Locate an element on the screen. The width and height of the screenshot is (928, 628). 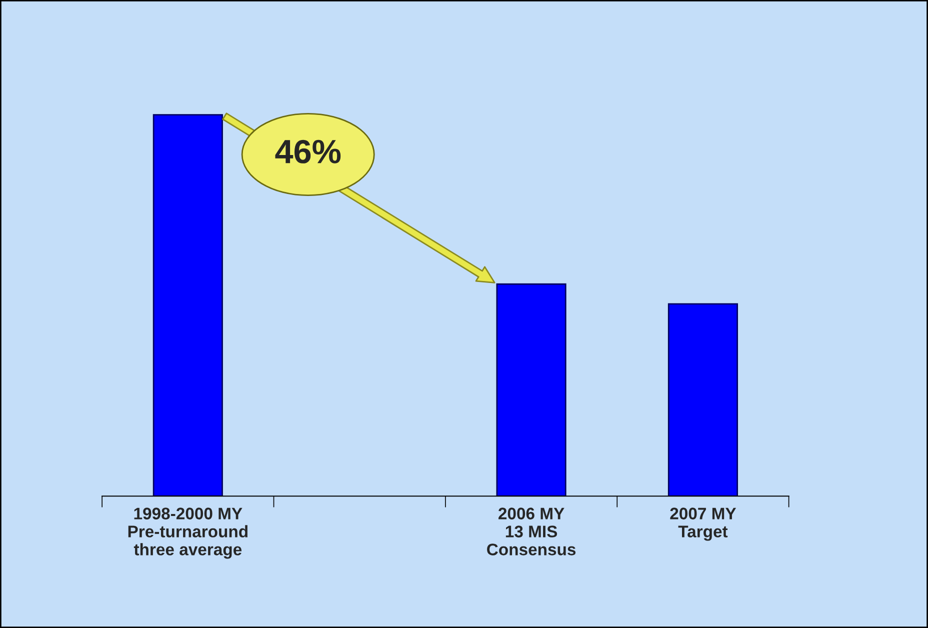
x-tick-label: 2006 MY 13 MIS Consensus is located at coordinates (531, 532).